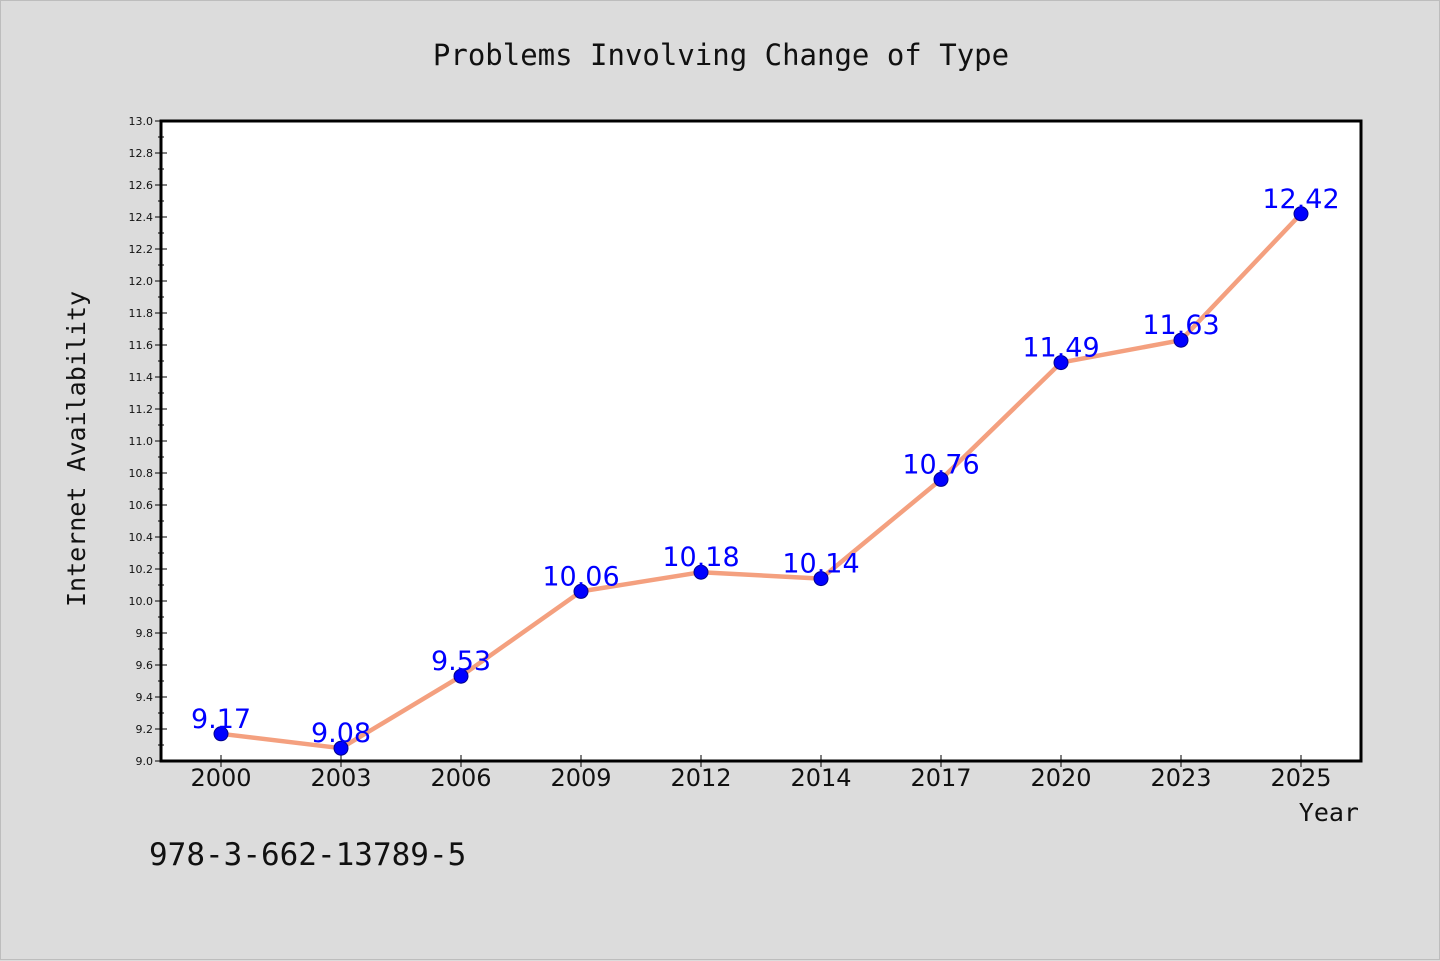  Describe the element at coordinates (700, 778) in the screenshot. I see `x-tick-label: 2012` at that location.